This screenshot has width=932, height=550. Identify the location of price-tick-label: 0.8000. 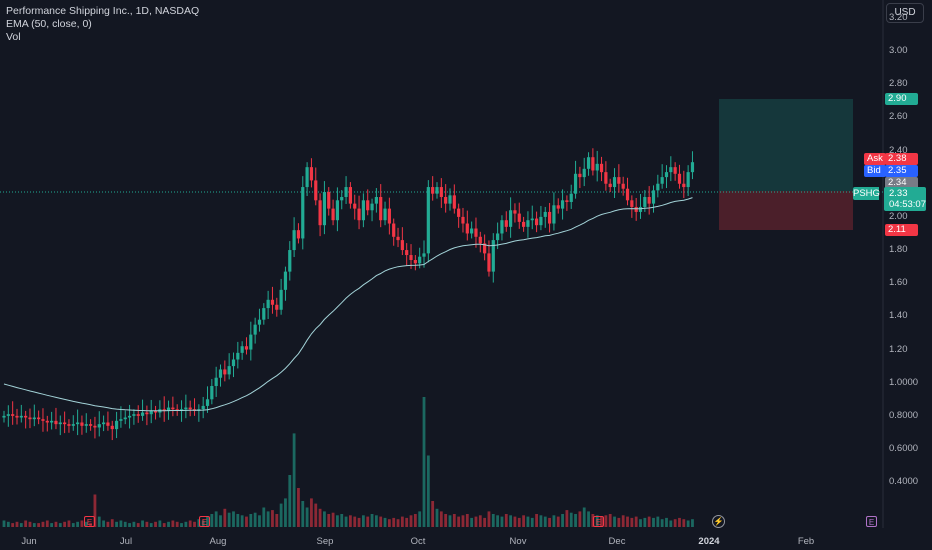
(904, 415).